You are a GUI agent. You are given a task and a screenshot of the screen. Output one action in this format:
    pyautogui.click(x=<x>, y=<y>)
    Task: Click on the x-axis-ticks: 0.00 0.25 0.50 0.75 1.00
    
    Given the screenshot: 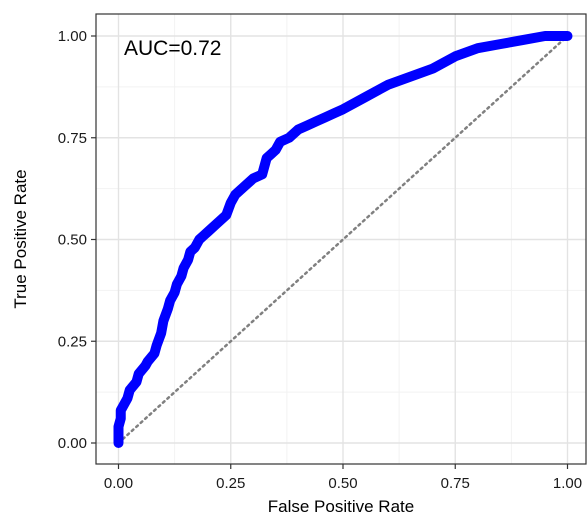 What is the action you would take?
    pyautogui.click(x=343, y=478)
    